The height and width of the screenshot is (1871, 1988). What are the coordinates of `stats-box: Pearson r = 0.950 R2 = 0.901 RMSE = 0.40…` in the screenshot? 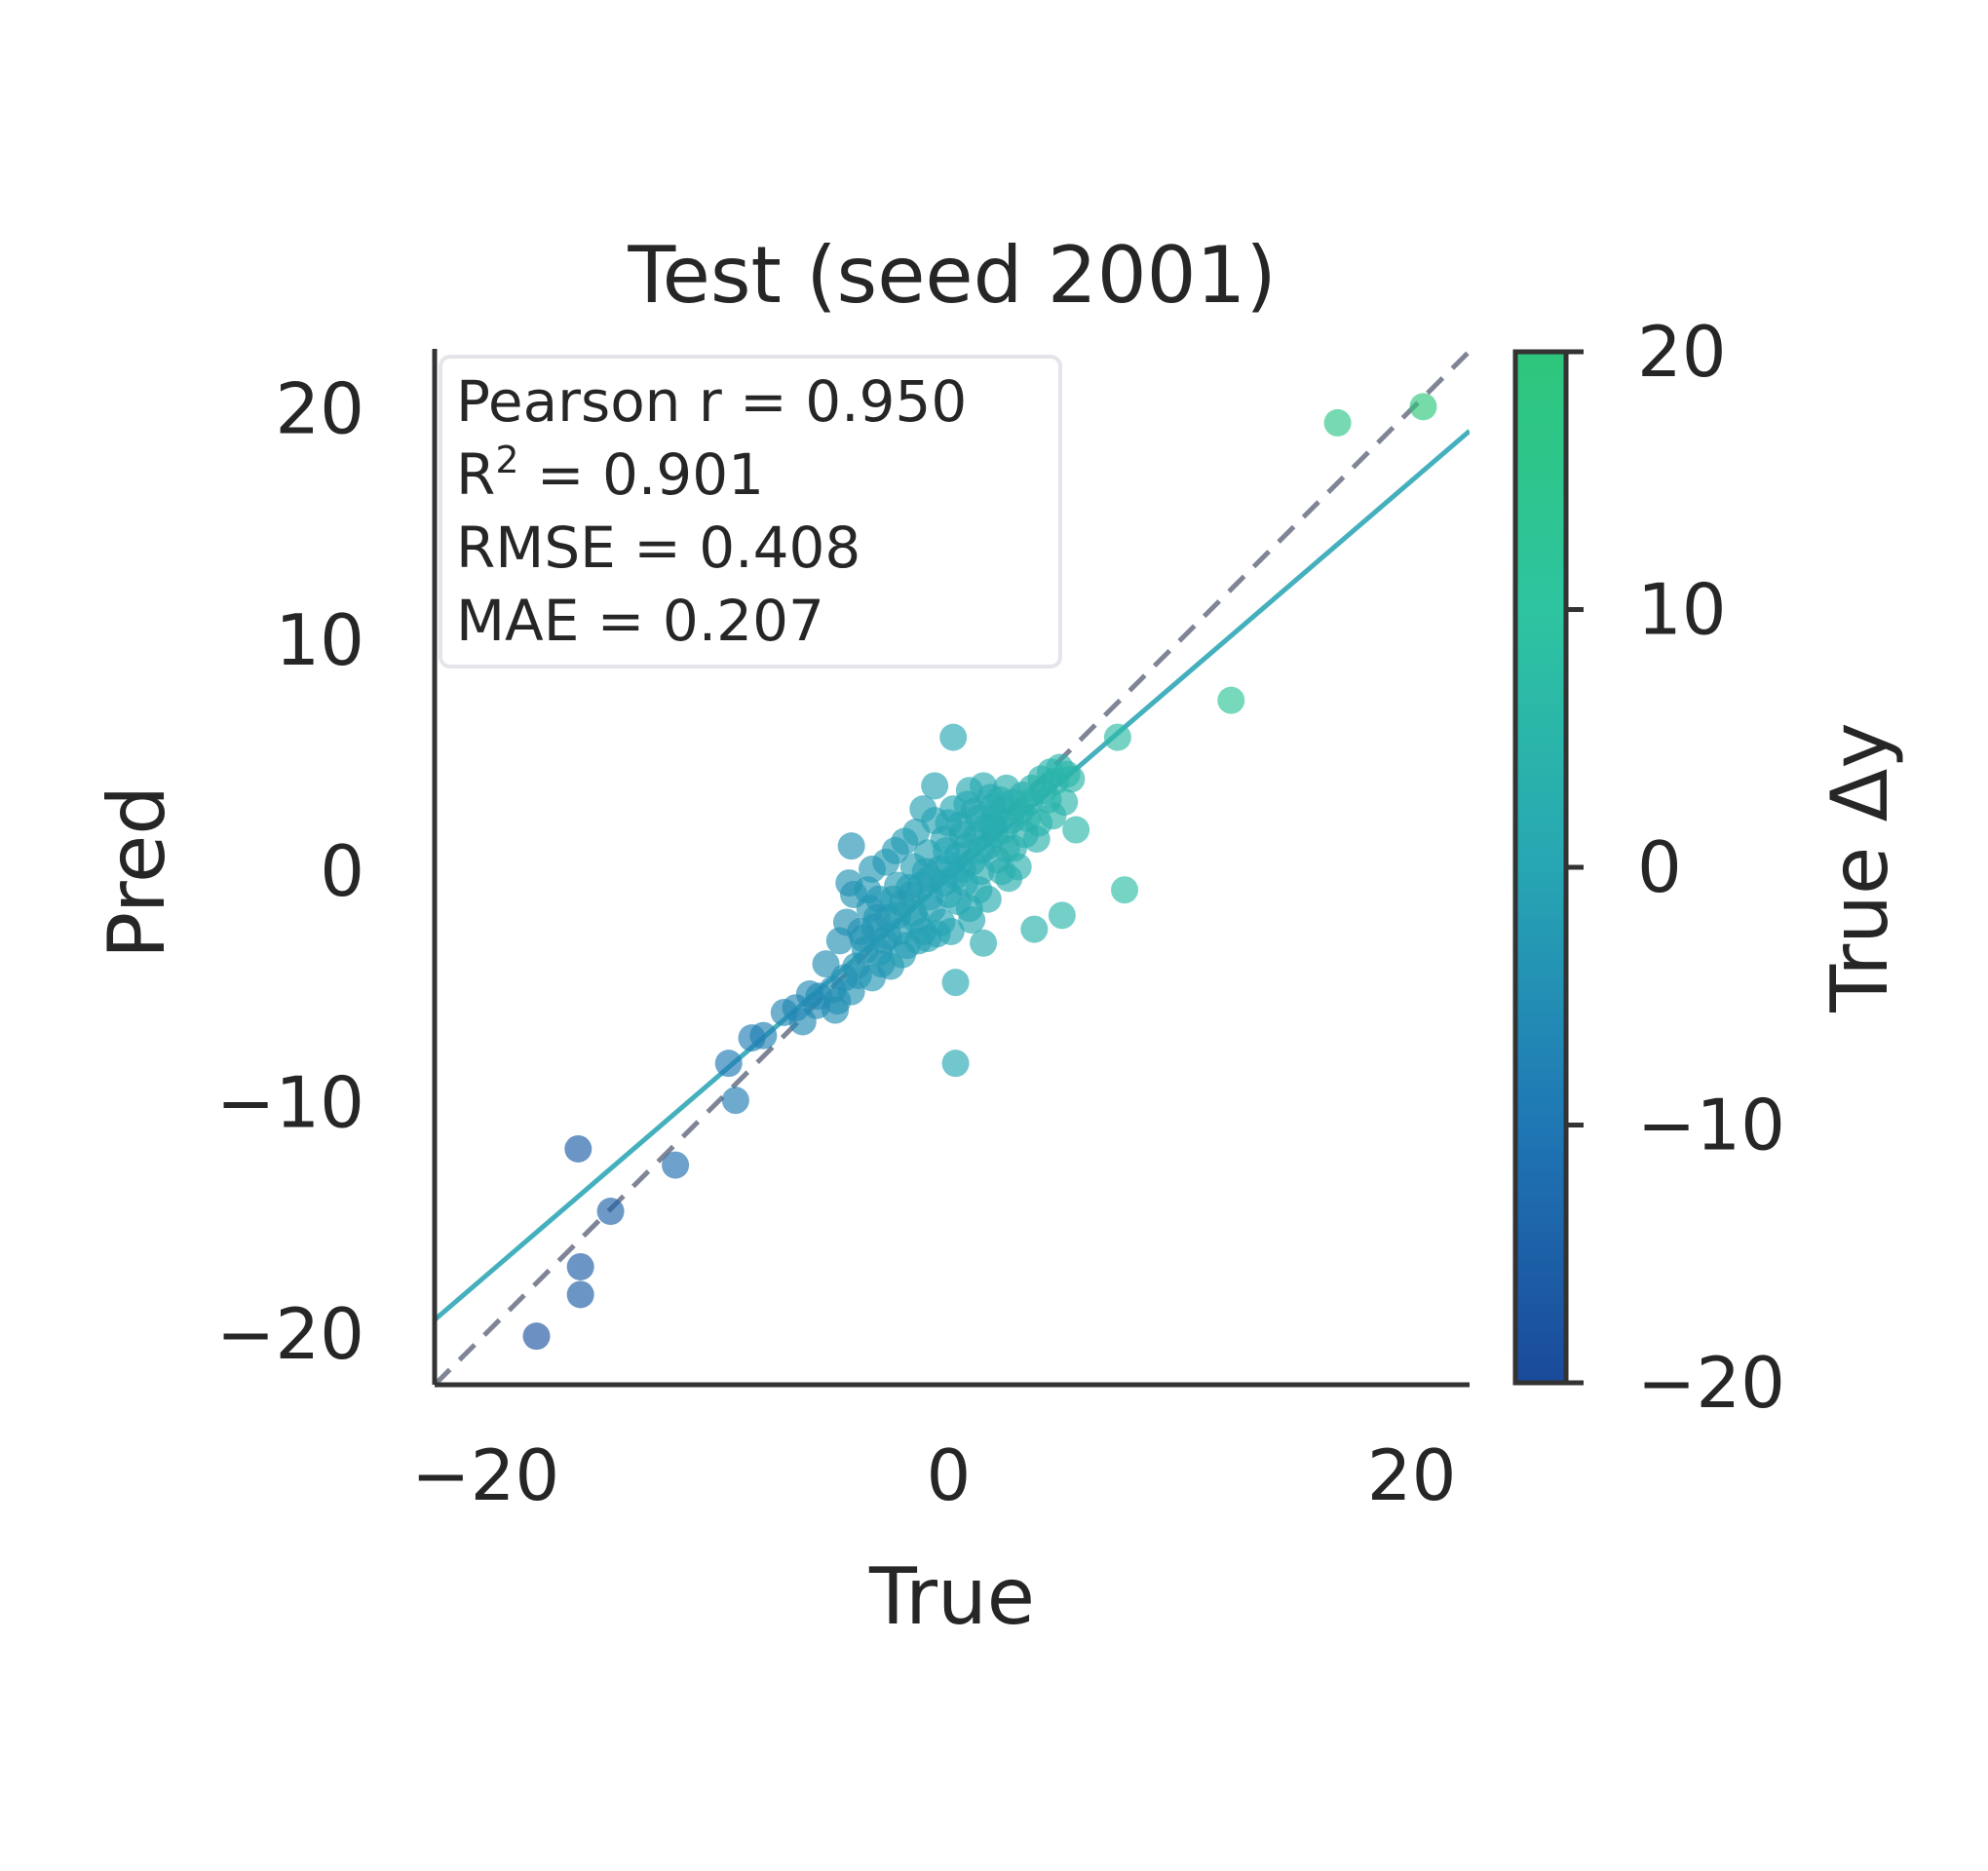 It's located at (750, 512).